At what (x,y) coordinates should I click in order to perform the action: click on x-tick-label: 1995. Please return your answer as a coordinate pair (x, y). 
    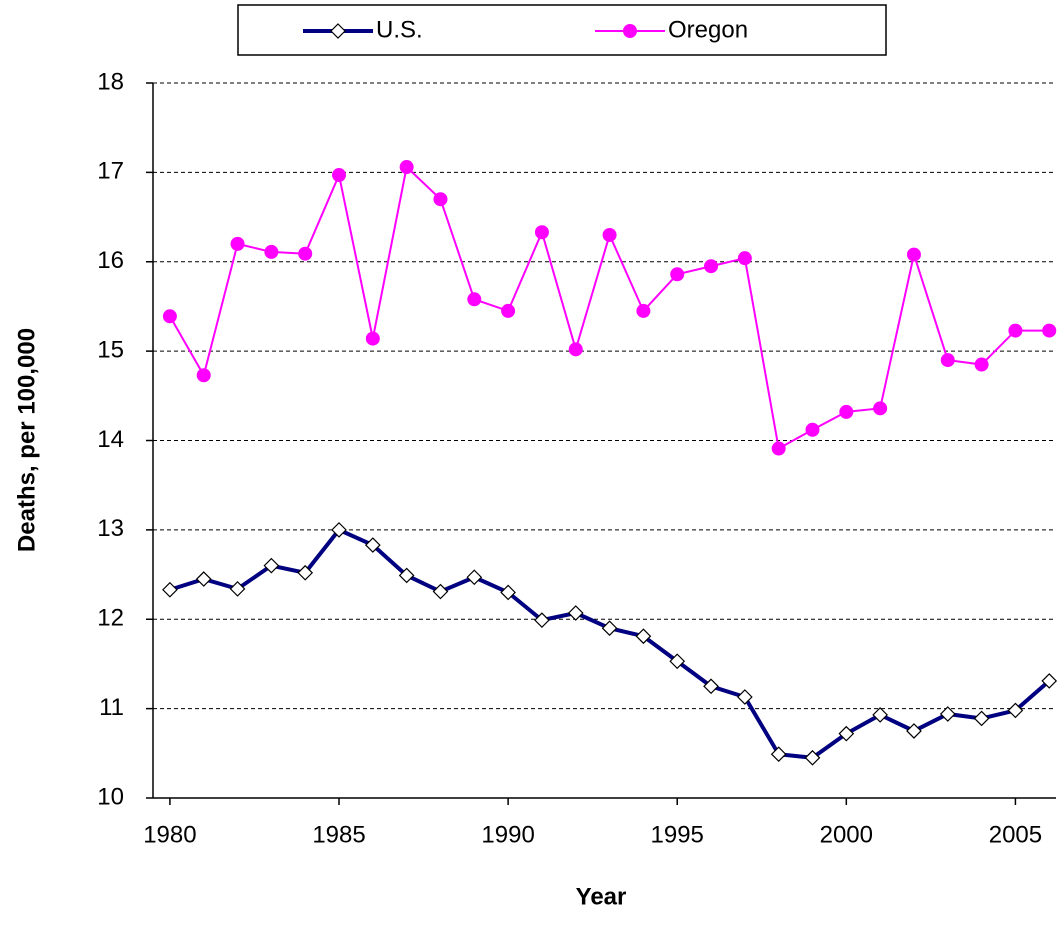
    Looking at the image, I should click on (677, 834).